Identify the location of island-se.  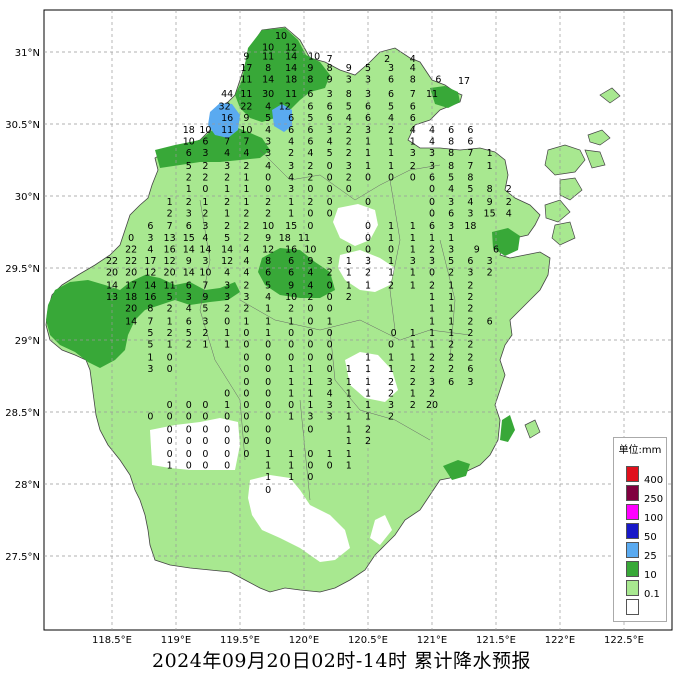
(532, 429).